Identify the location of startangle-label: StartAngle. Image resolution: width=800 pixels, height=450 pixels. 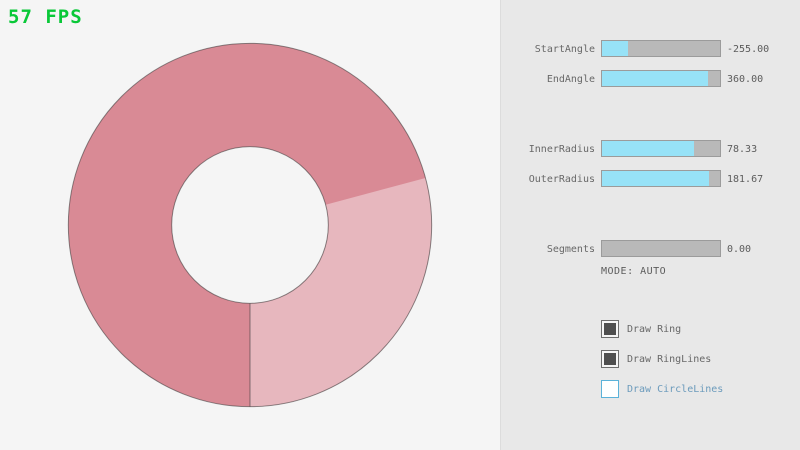
(564, 49).